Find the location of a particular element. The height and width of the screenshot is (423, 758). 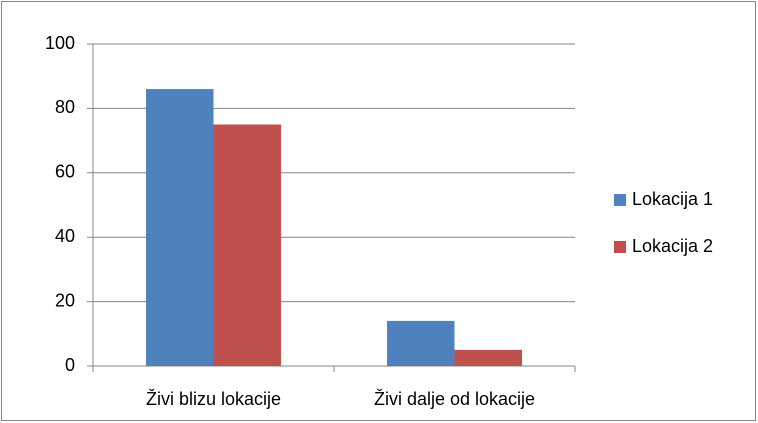

y-tick-label: 20 is located at coordinates (65, 300).